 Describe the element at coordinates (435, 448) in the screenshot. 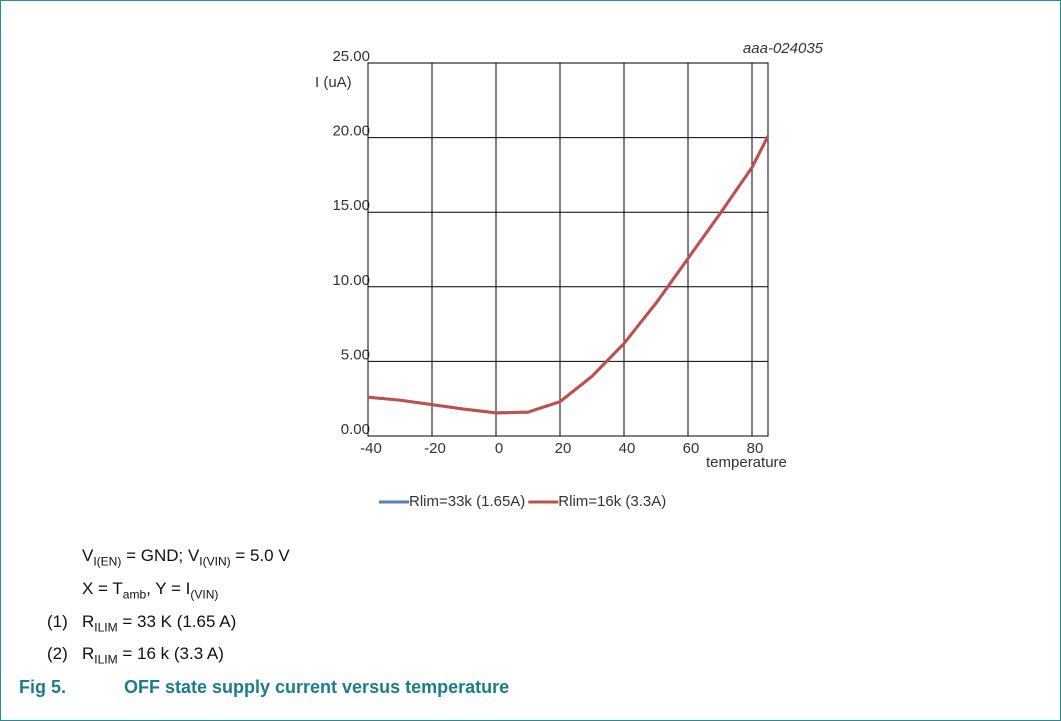

I see `x-tick-label: -20` at that location.